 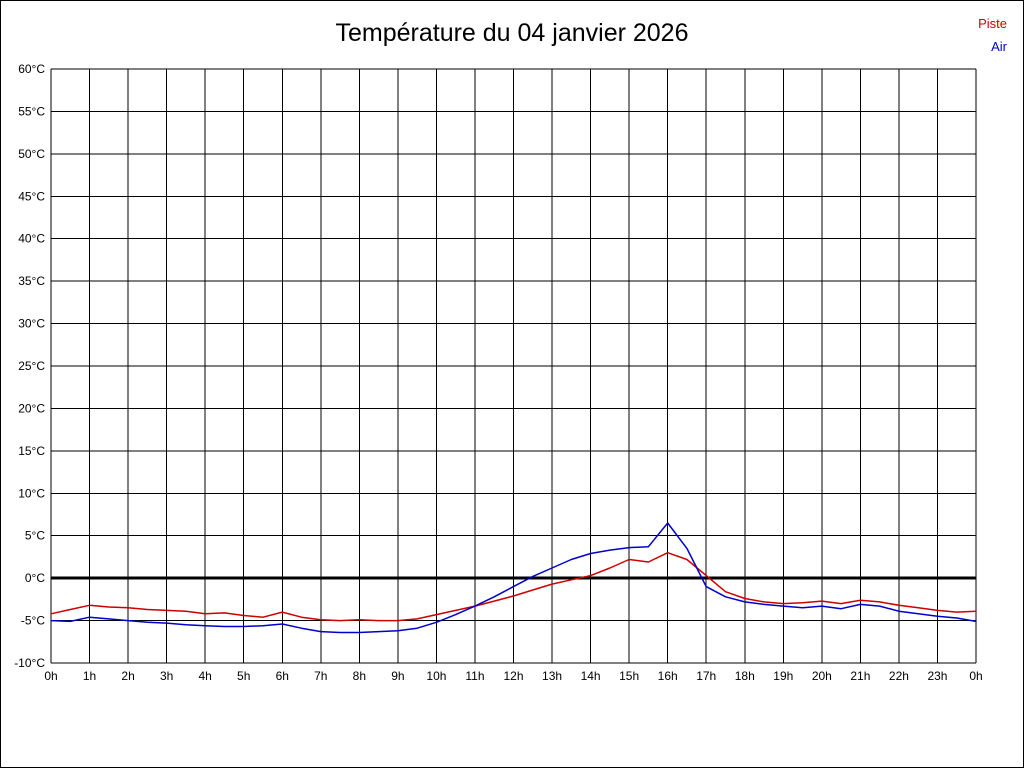 I want to click on legend-item-piste: Piste, so click(x=992, y=23).